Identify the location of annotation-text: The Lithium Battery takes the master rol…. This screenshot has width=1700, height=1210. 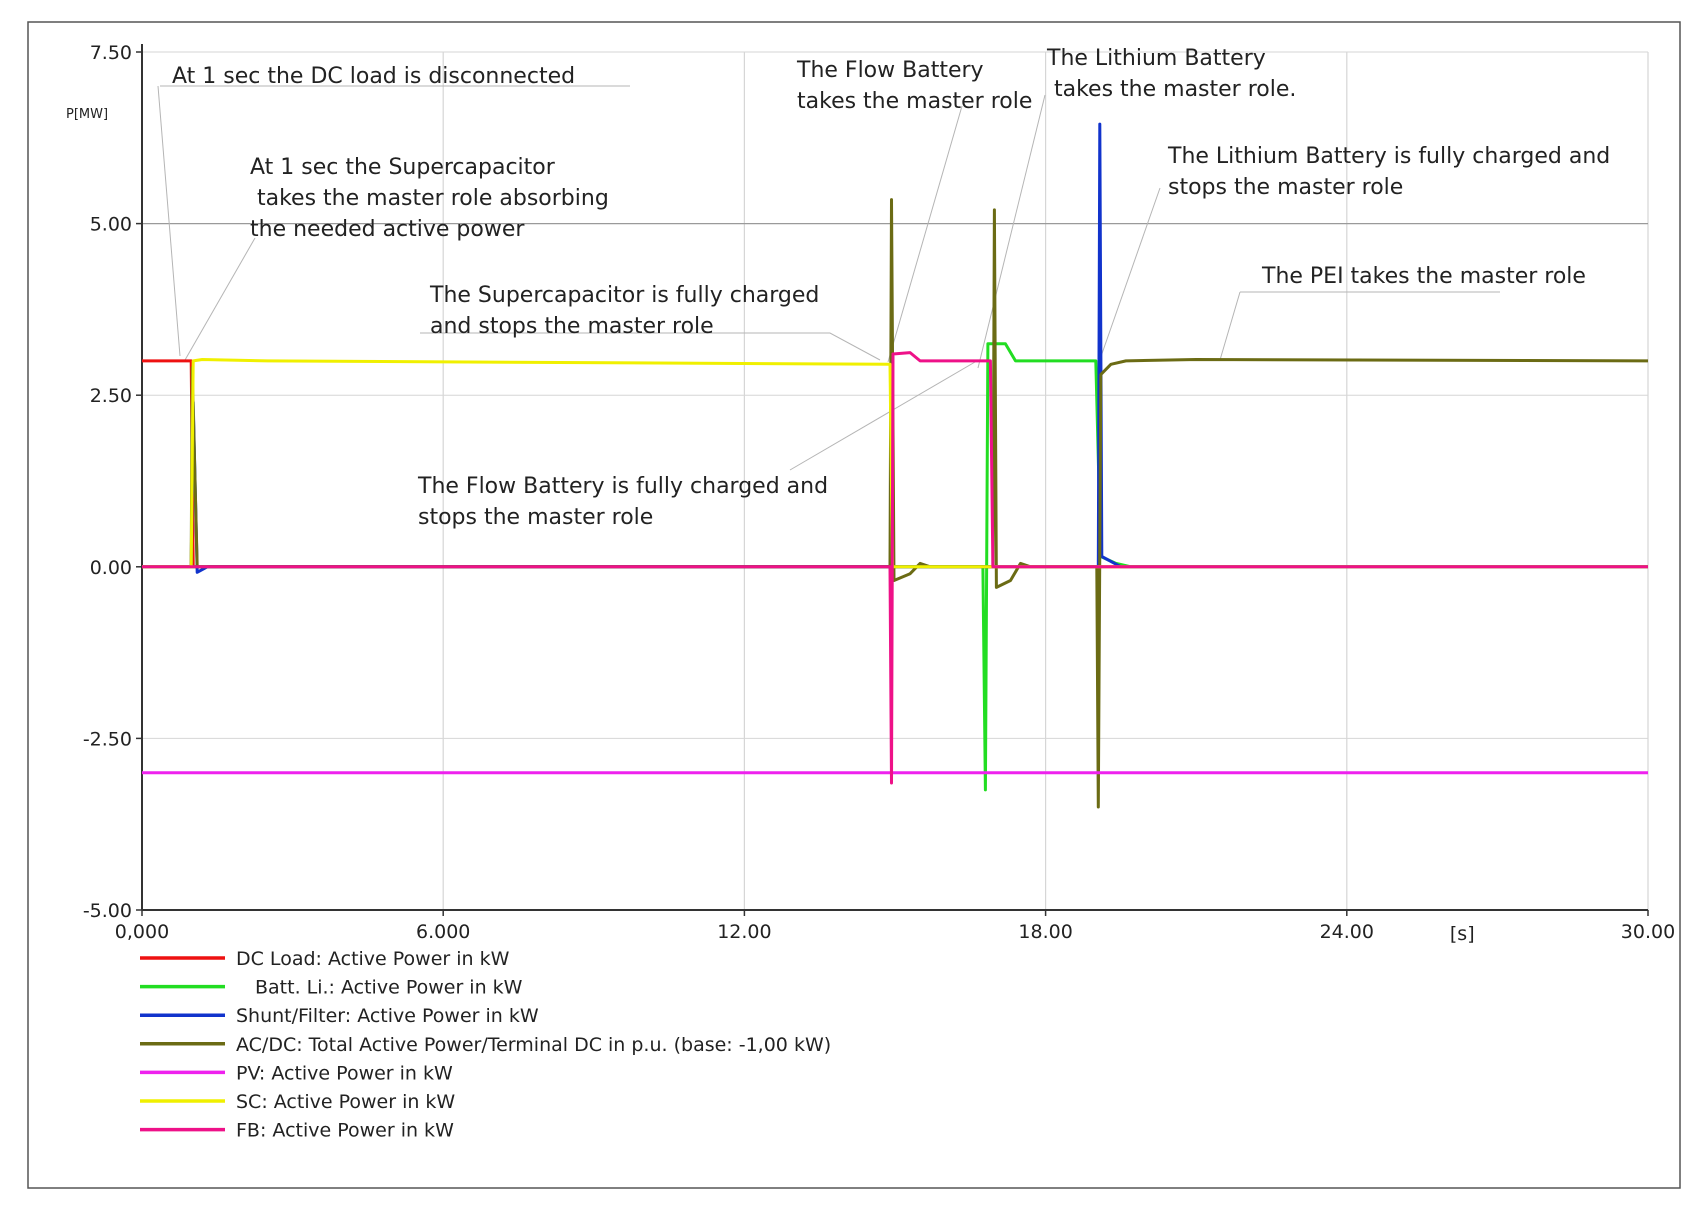
(1171, 74).